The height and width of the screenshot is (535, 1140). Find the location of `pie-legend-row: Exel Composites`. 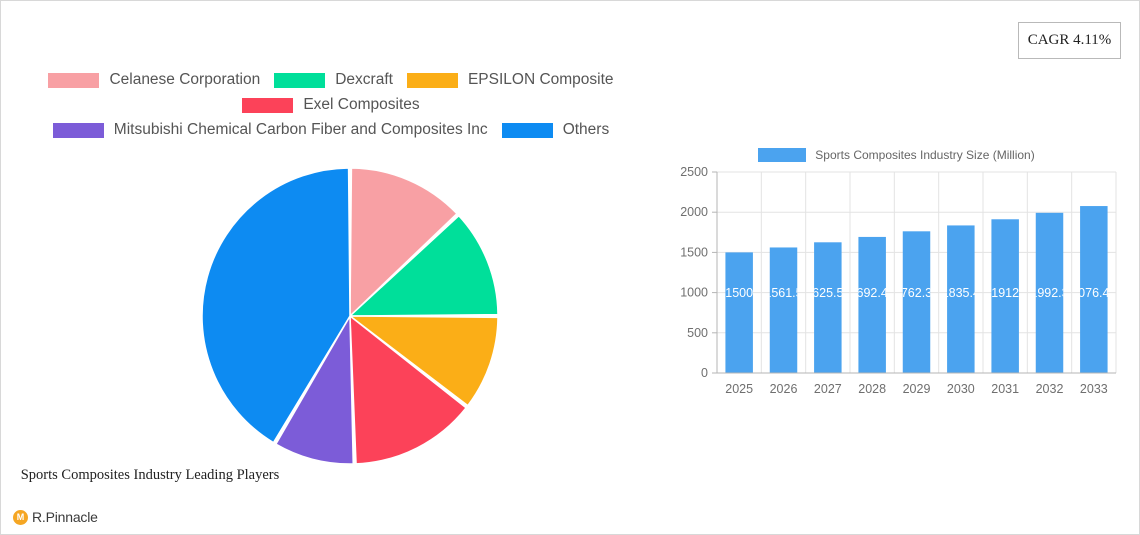

pie-legend-row: Exel Composites is located at coordinates (331, 105).